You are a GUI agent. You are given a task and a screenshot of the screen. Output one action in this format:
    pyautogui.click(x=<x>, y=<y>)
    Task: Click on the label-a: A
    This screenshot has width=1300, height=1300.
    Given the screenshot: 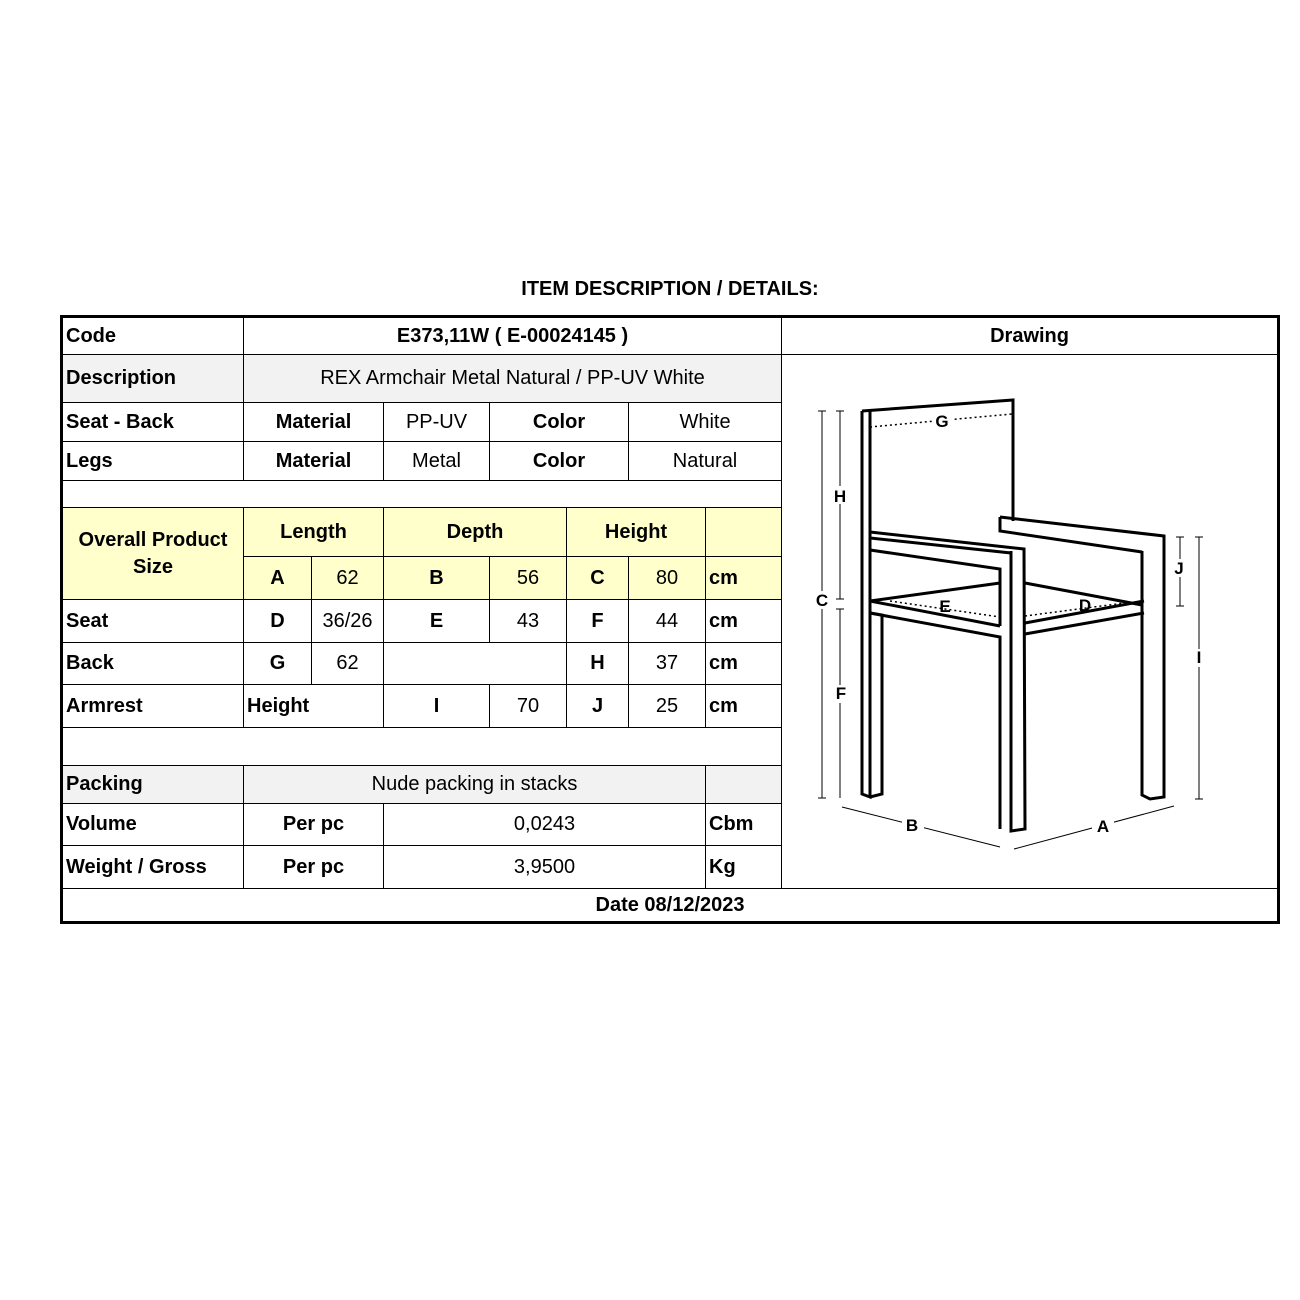 What is the action you would take?
    pyautogui.click(x=1103, y=826)
    